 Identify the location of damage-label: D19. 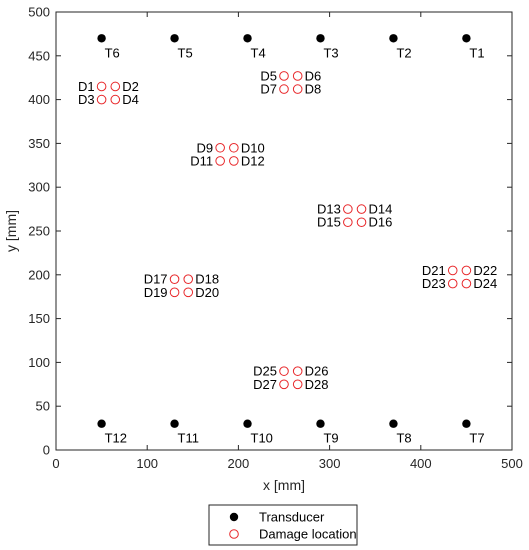
(156, 292).